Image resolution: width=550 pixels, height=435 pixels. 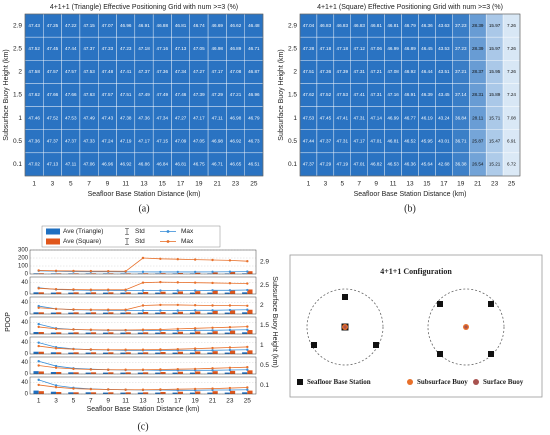 What do you see at coordinates (359, 71) in the screenshot?
I see `cell-label: 47.31` at bounding box center [359, 71].